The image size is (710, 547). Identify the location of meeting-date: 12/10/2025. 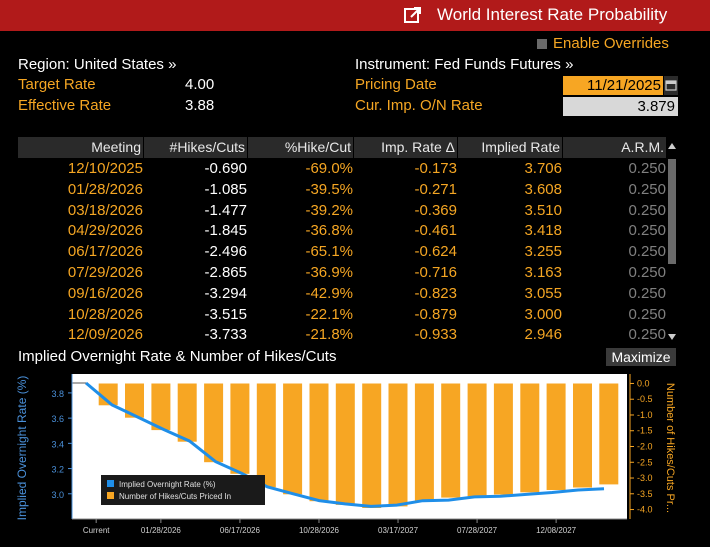
(105, 168).